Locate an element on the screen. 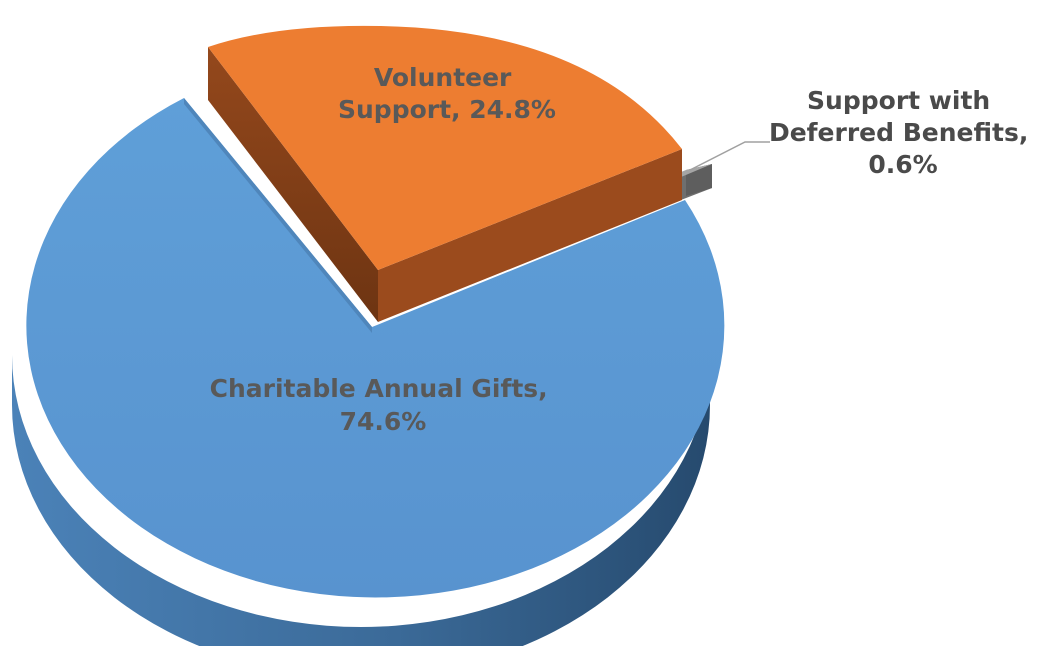 The image size is (1046, 646). label-charitable-annual-gifts-line1: Charitable Annual Gifts, is located at coordinates (379, 388).